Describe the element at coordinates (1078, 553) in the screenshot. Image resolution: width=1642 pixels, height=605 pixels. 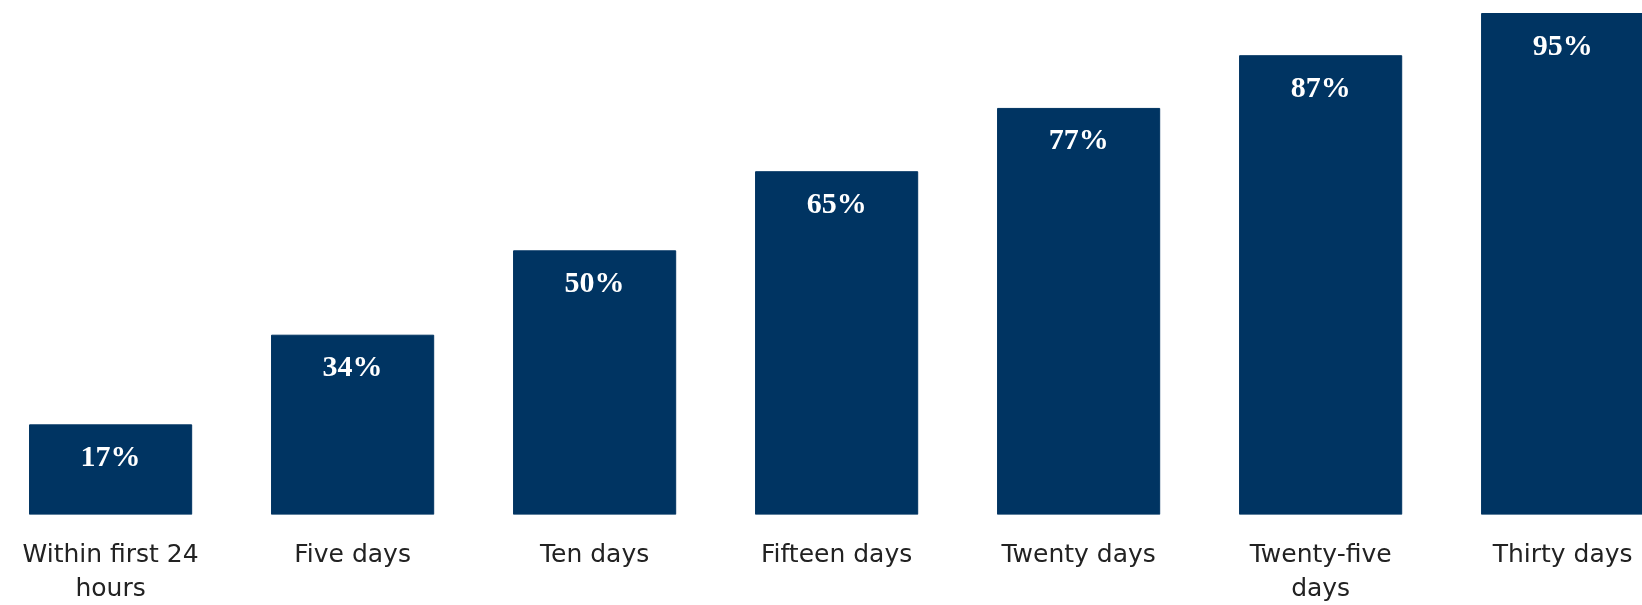
I see `x-tick-label: Twenty days` at that location.